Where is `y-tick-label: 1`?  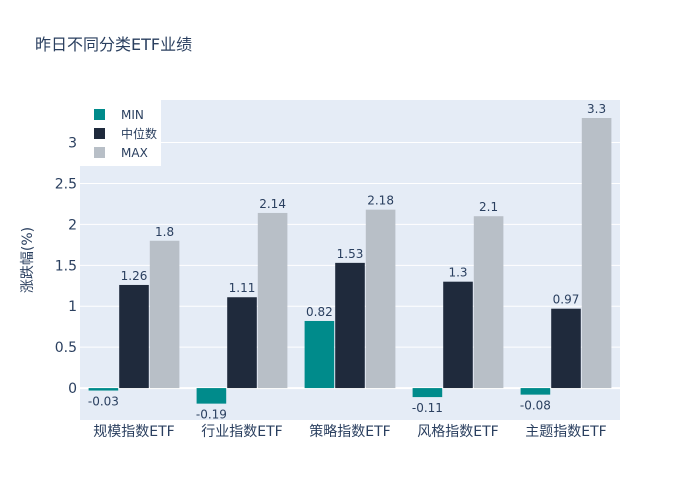
y-tick-label: 1 is located at coordinates (72, 307).